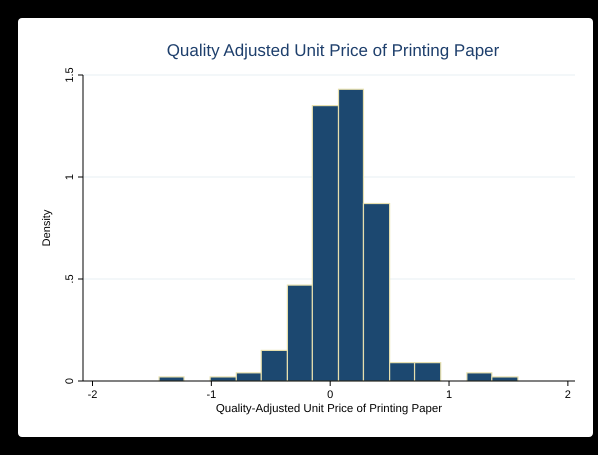 This screenshot has width=598, height=455. I want to click on x-tick-label: 2, so click(567, 395).